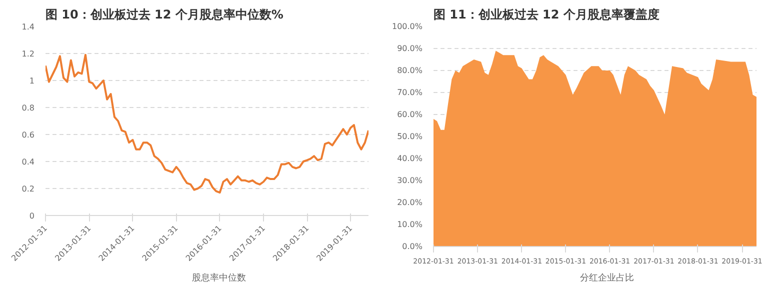 The height and width of the screenshot is (296, 781). What do you see at coordinates (410, 136) in the screenshot?
I see `y-tick-label: 50.0%` at bounding box center [410, 136].